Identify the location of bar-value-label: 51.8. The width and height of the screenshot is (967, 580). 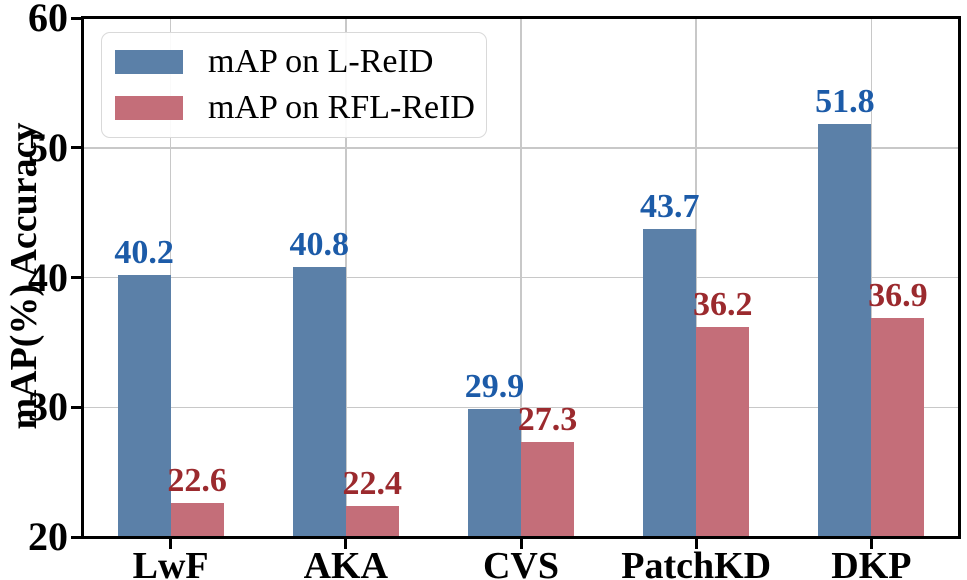
(845, 102).